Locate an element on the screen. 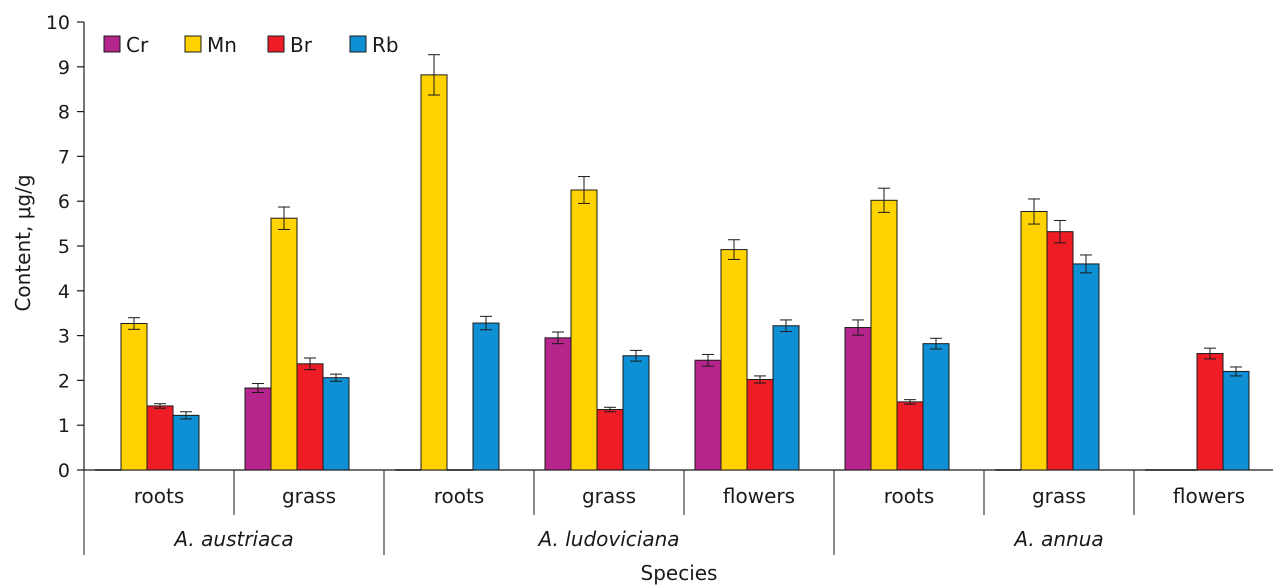  legend-swatch-cr is located at coordinates (112, 44).